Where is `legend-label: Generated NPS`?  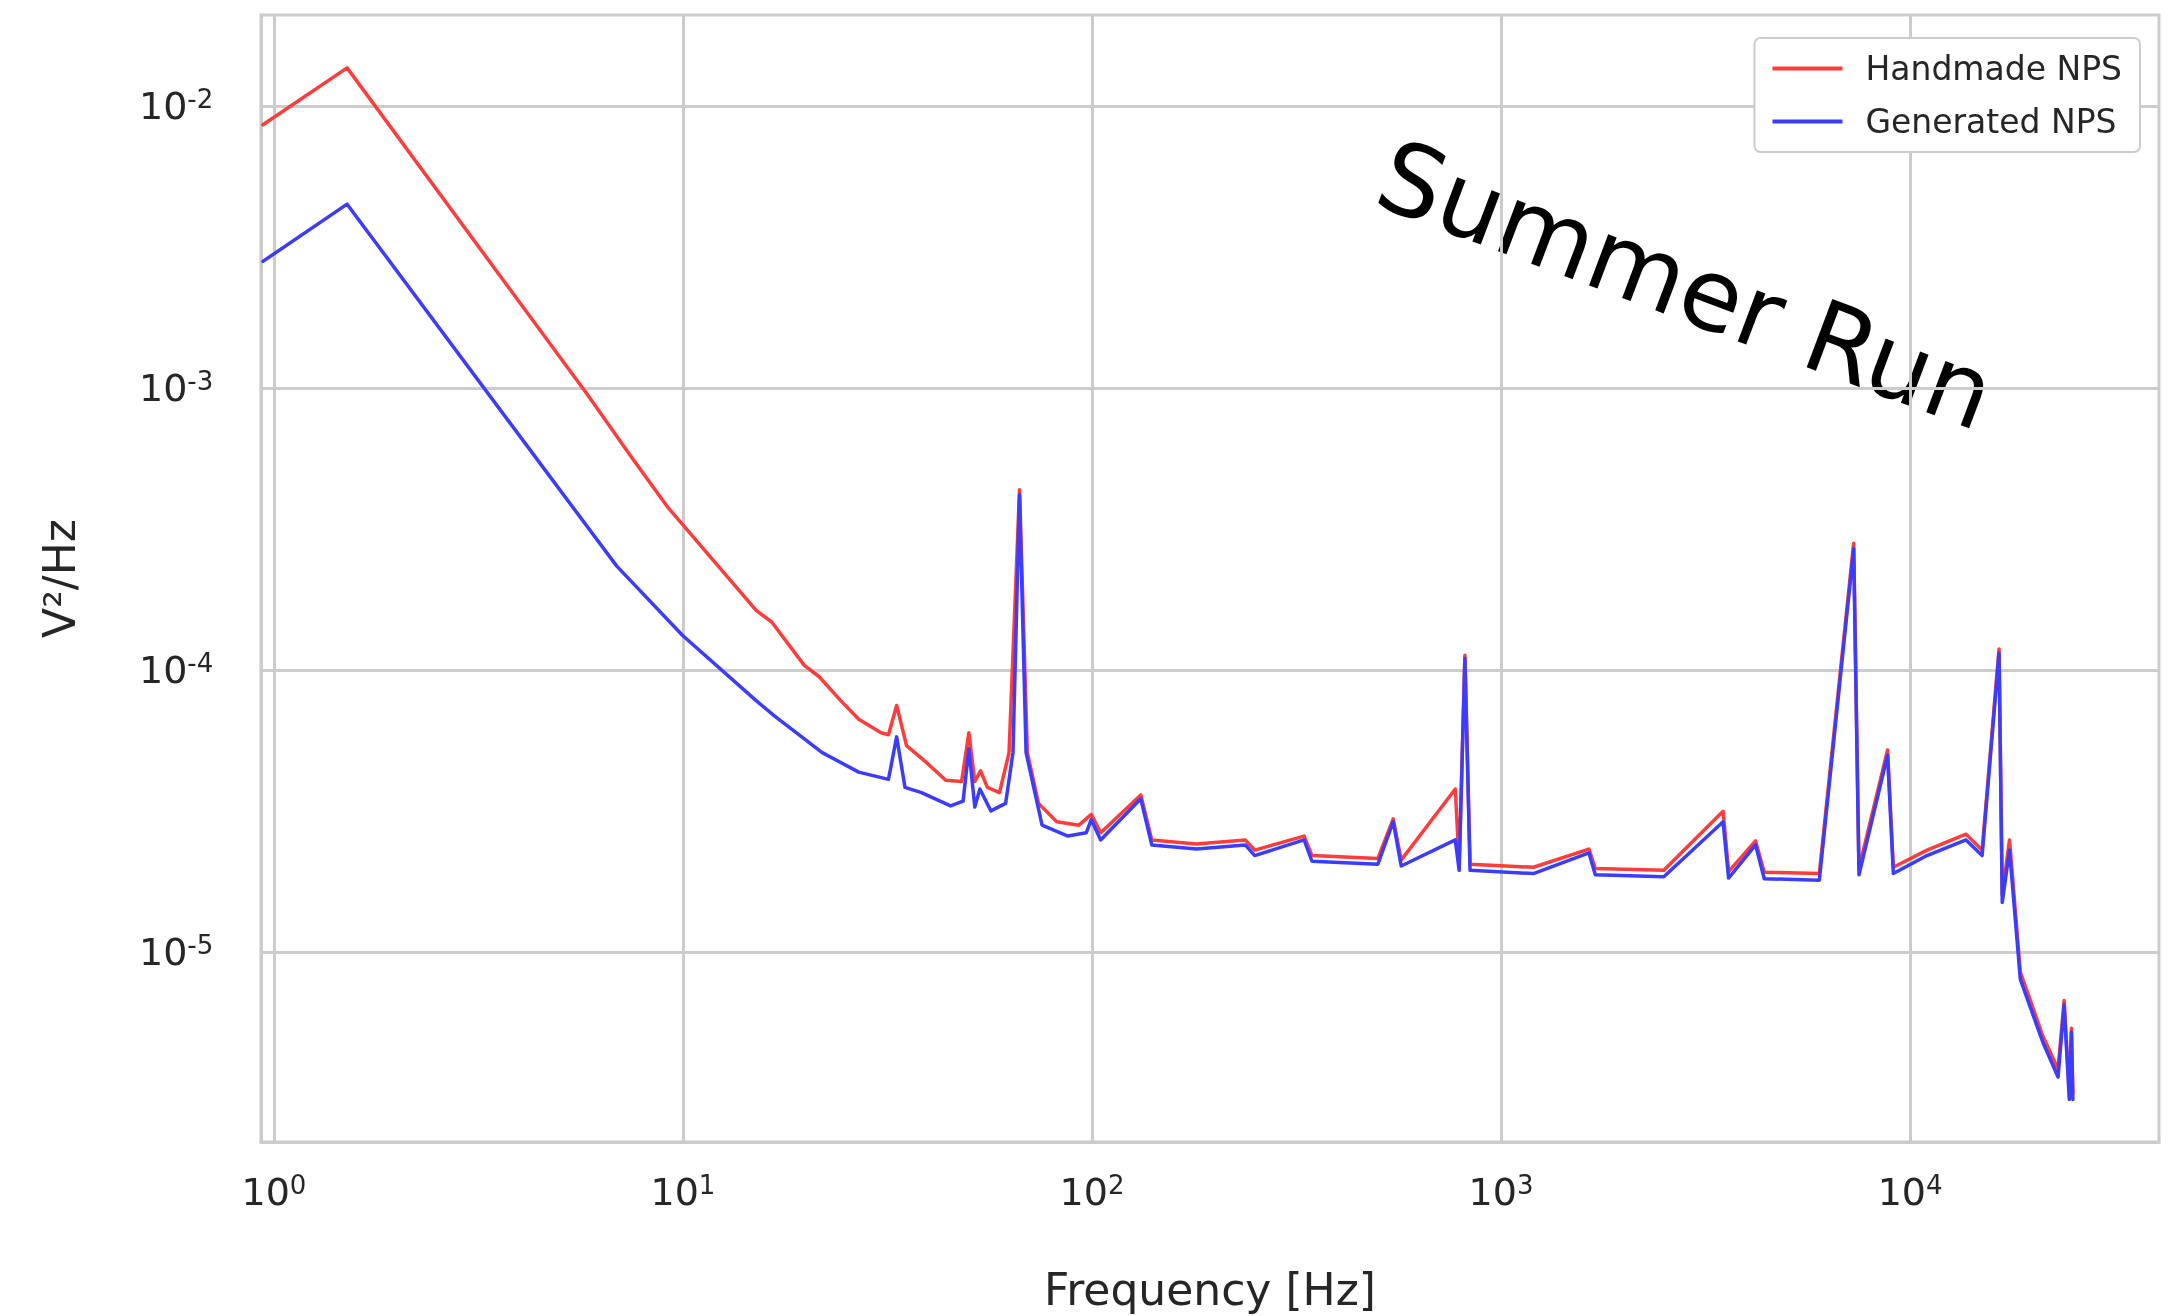
legend-label: Generated NPS is located at coordinates (1991, 121).